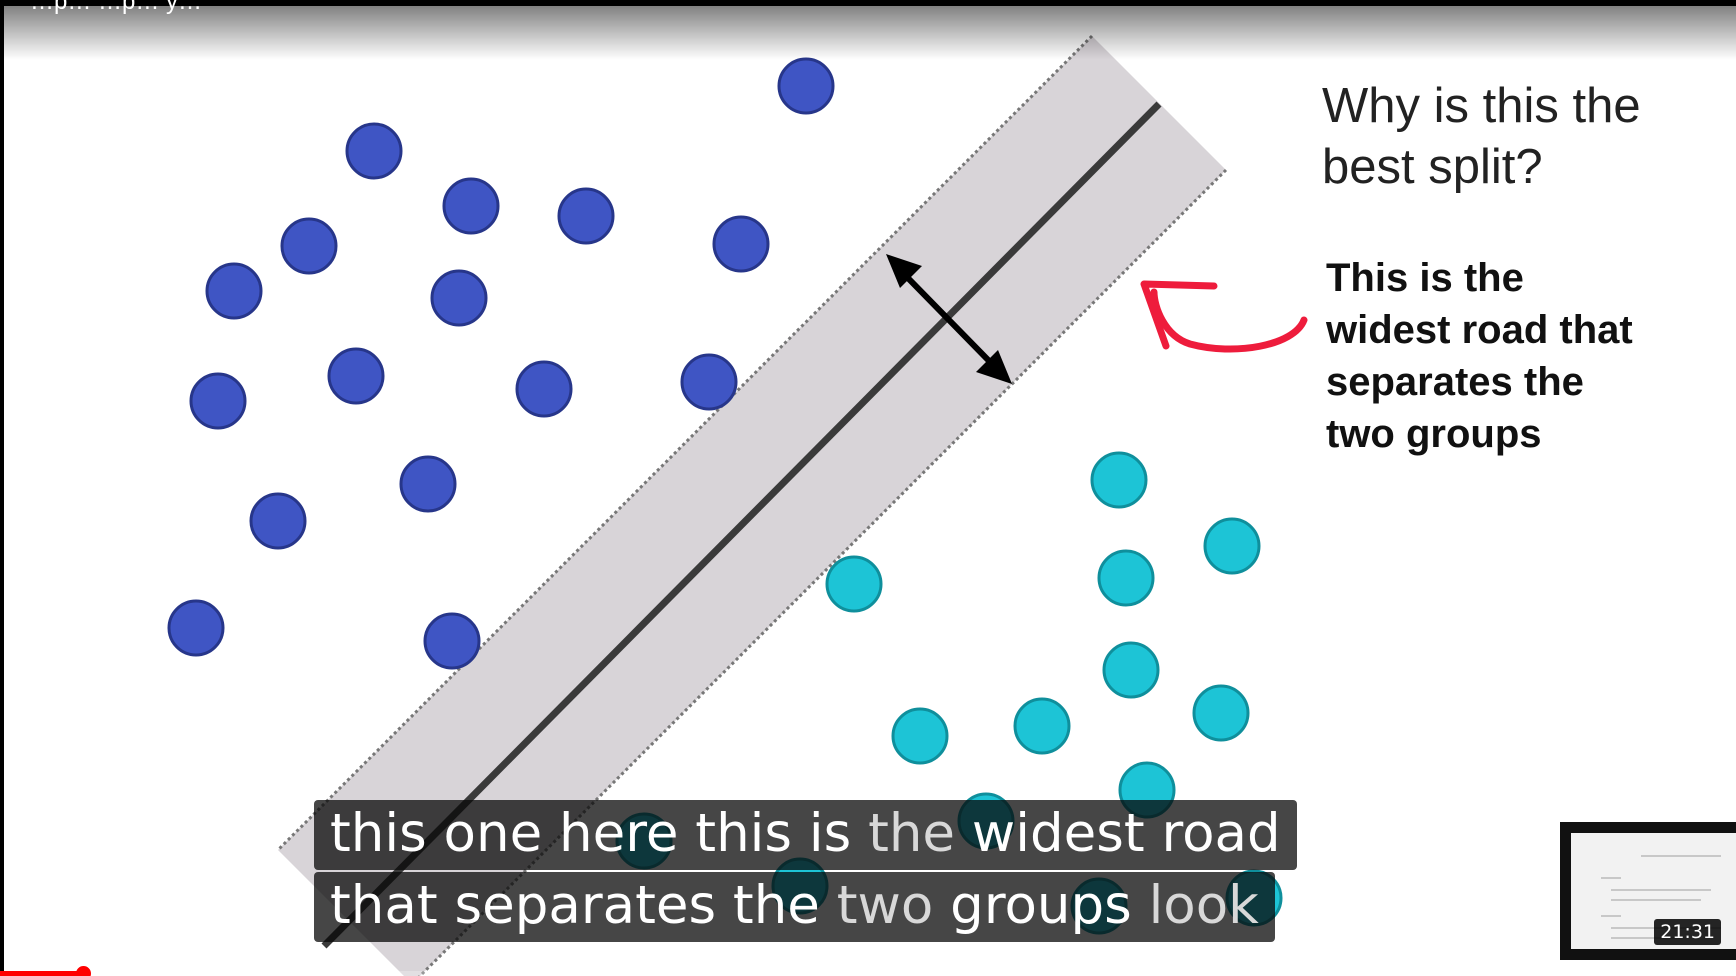 The image size is (1736, 976). What do you see at coordinates (1203, 905) in the screenshot?
I see `caption-text: look` at bounding box center [1203, 905].